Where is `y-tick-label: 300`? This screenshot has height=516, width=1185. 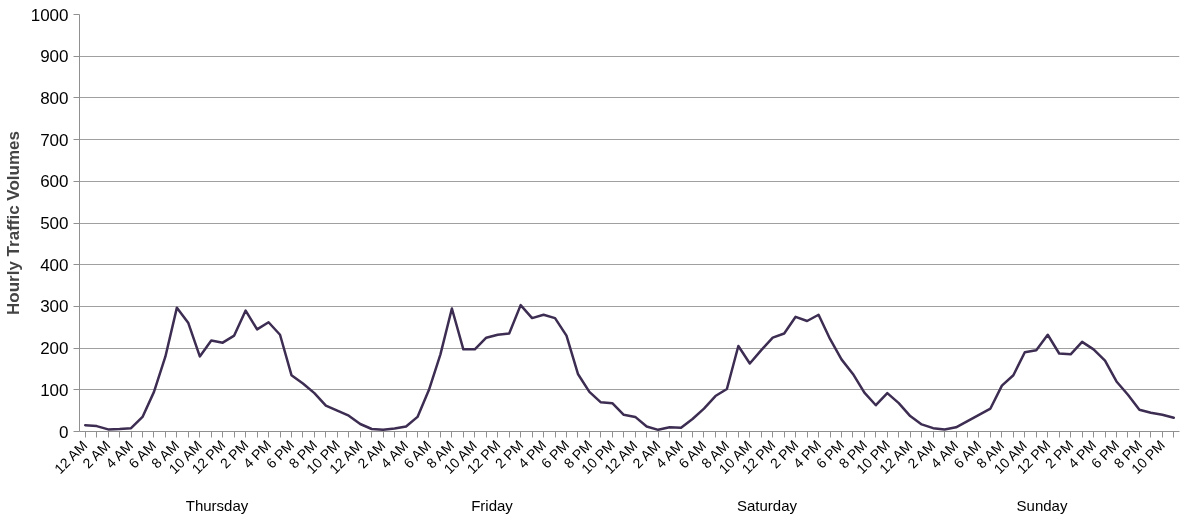
y-tick-label: 300 is located at coordinates (54, 307).